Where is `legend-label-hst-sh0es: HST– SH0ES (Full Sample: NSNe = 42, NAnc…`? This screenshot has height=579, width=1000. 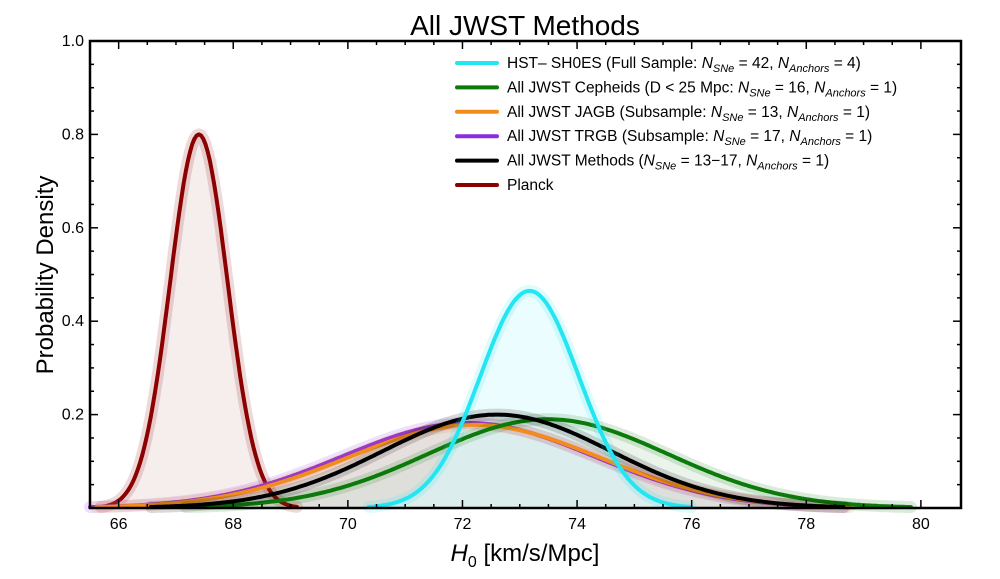
legend-label-hst-sh0es: HST– SH0ES (Full Sample: NSNe = 42, NAnc… is located at coordinates (684, 65).